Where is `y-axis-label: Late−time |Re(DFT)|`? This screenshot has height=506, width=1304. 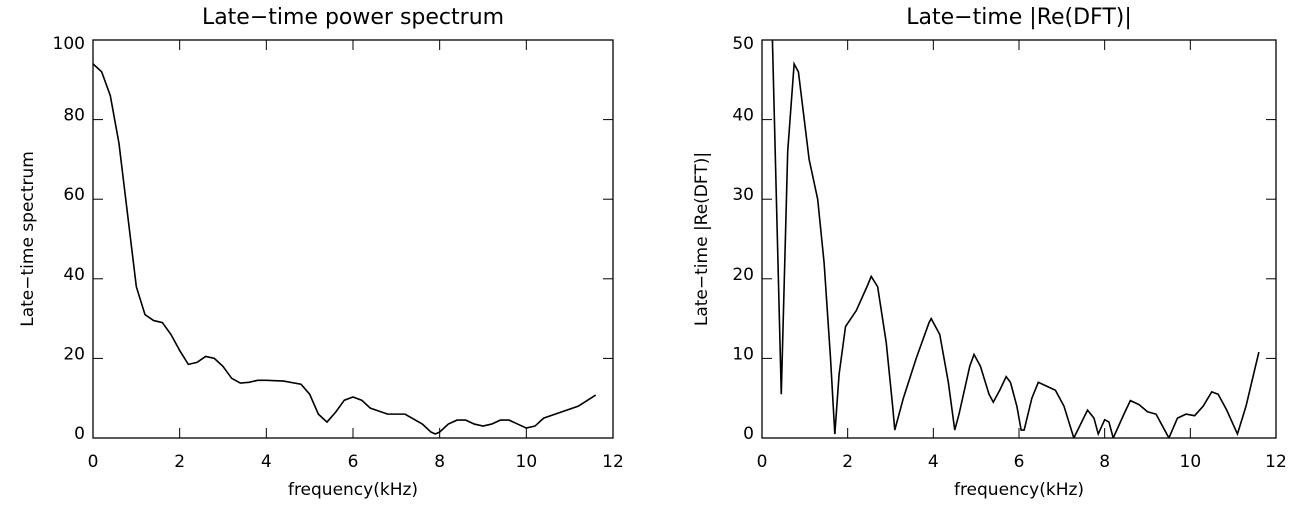 y-axis-label: Late−time |Re(DFT)| is located at coordinates (702, 239).